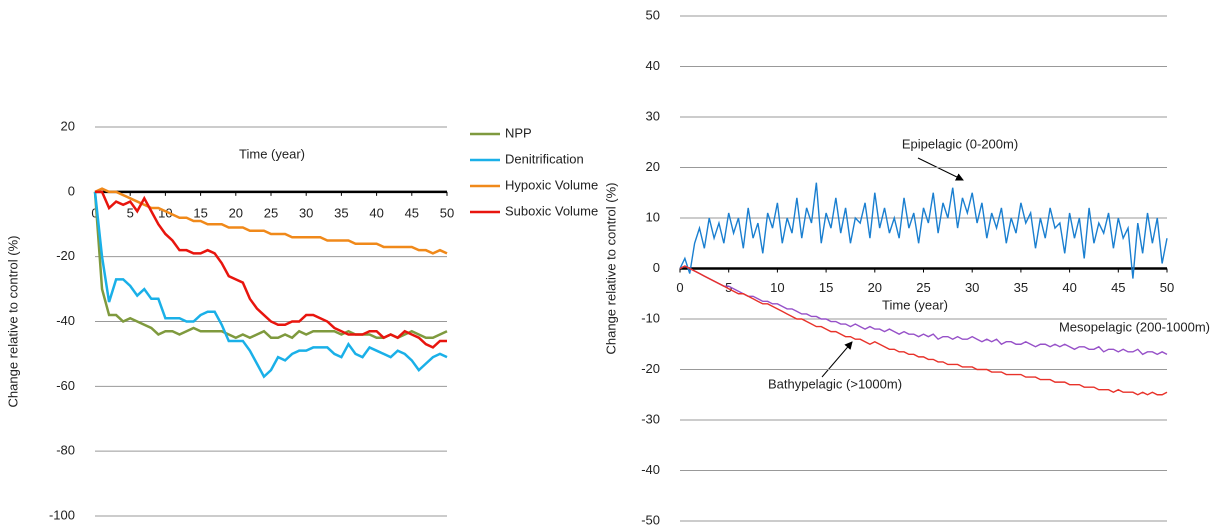  What do you see at coordinates (650, 418) in the screenshot?
I see `y-tick-label: -30` at bounding box center [650, 418].